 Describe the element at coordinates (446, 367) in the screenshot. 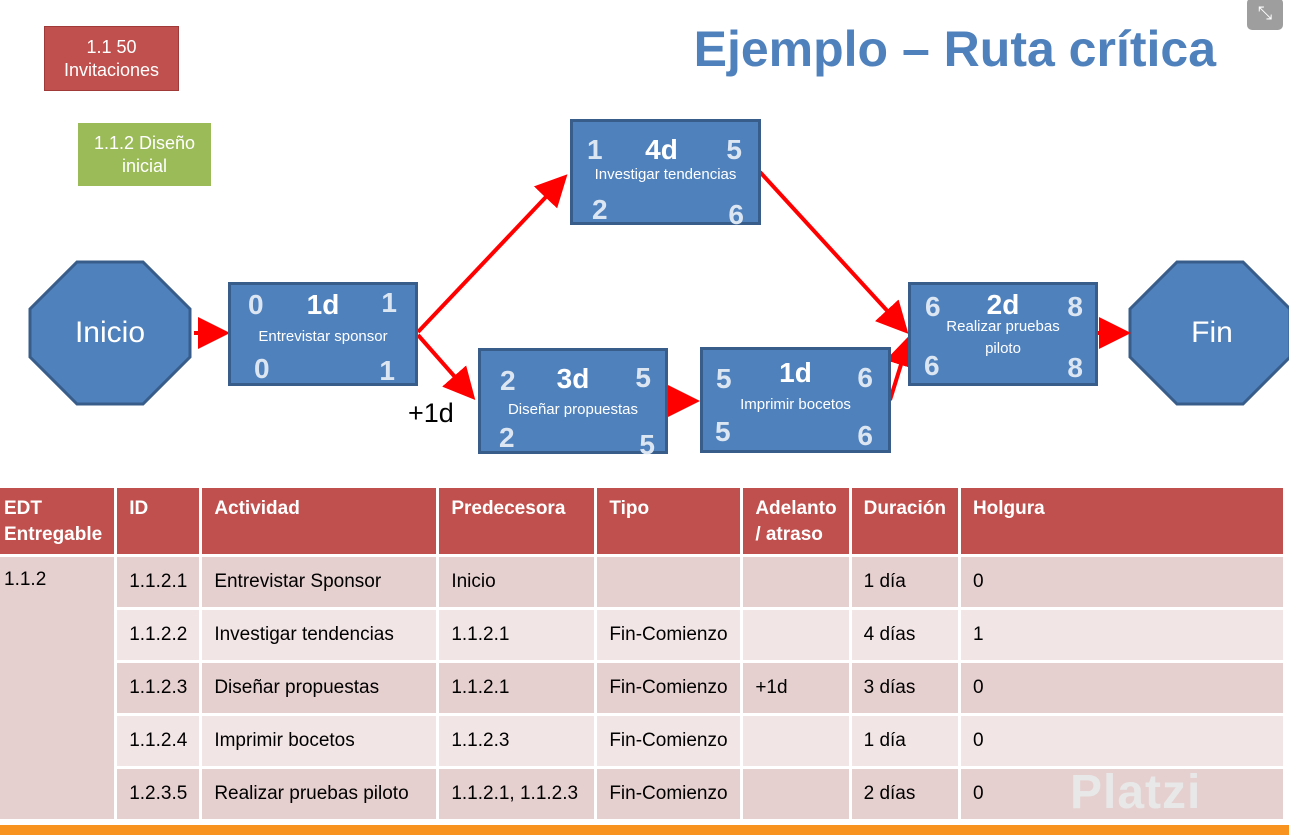

I see `arrow-entrevistar-disenar` at that location.